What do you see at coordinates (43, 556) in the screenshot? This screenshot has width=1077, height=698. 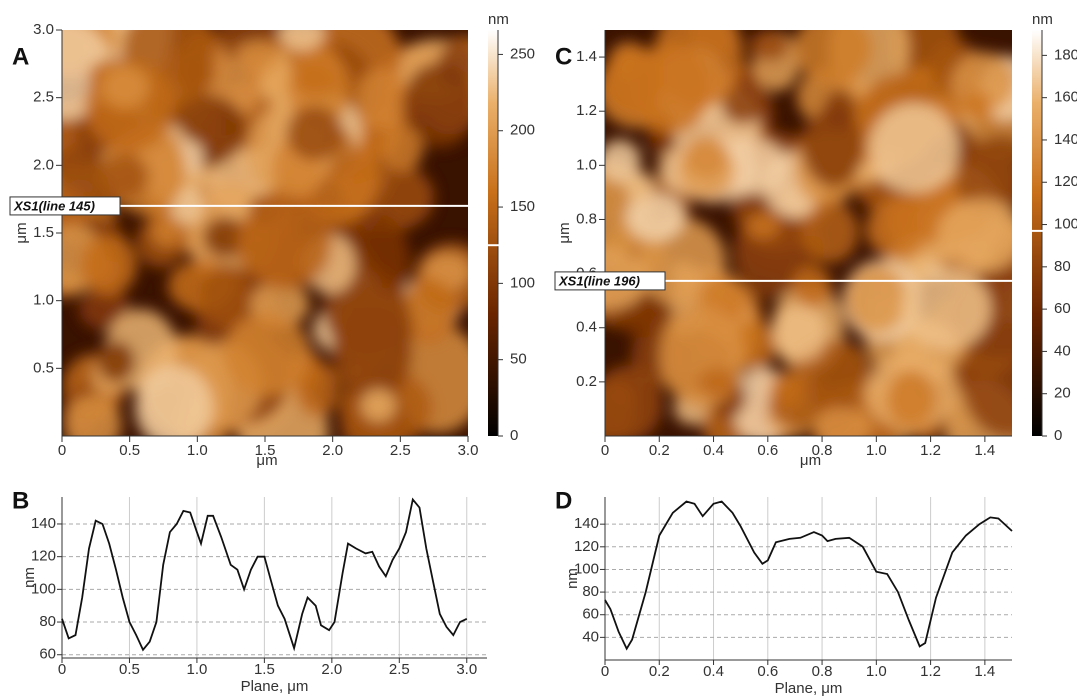 I see `y-tick-label: 120` at bounding box center [43, 556].